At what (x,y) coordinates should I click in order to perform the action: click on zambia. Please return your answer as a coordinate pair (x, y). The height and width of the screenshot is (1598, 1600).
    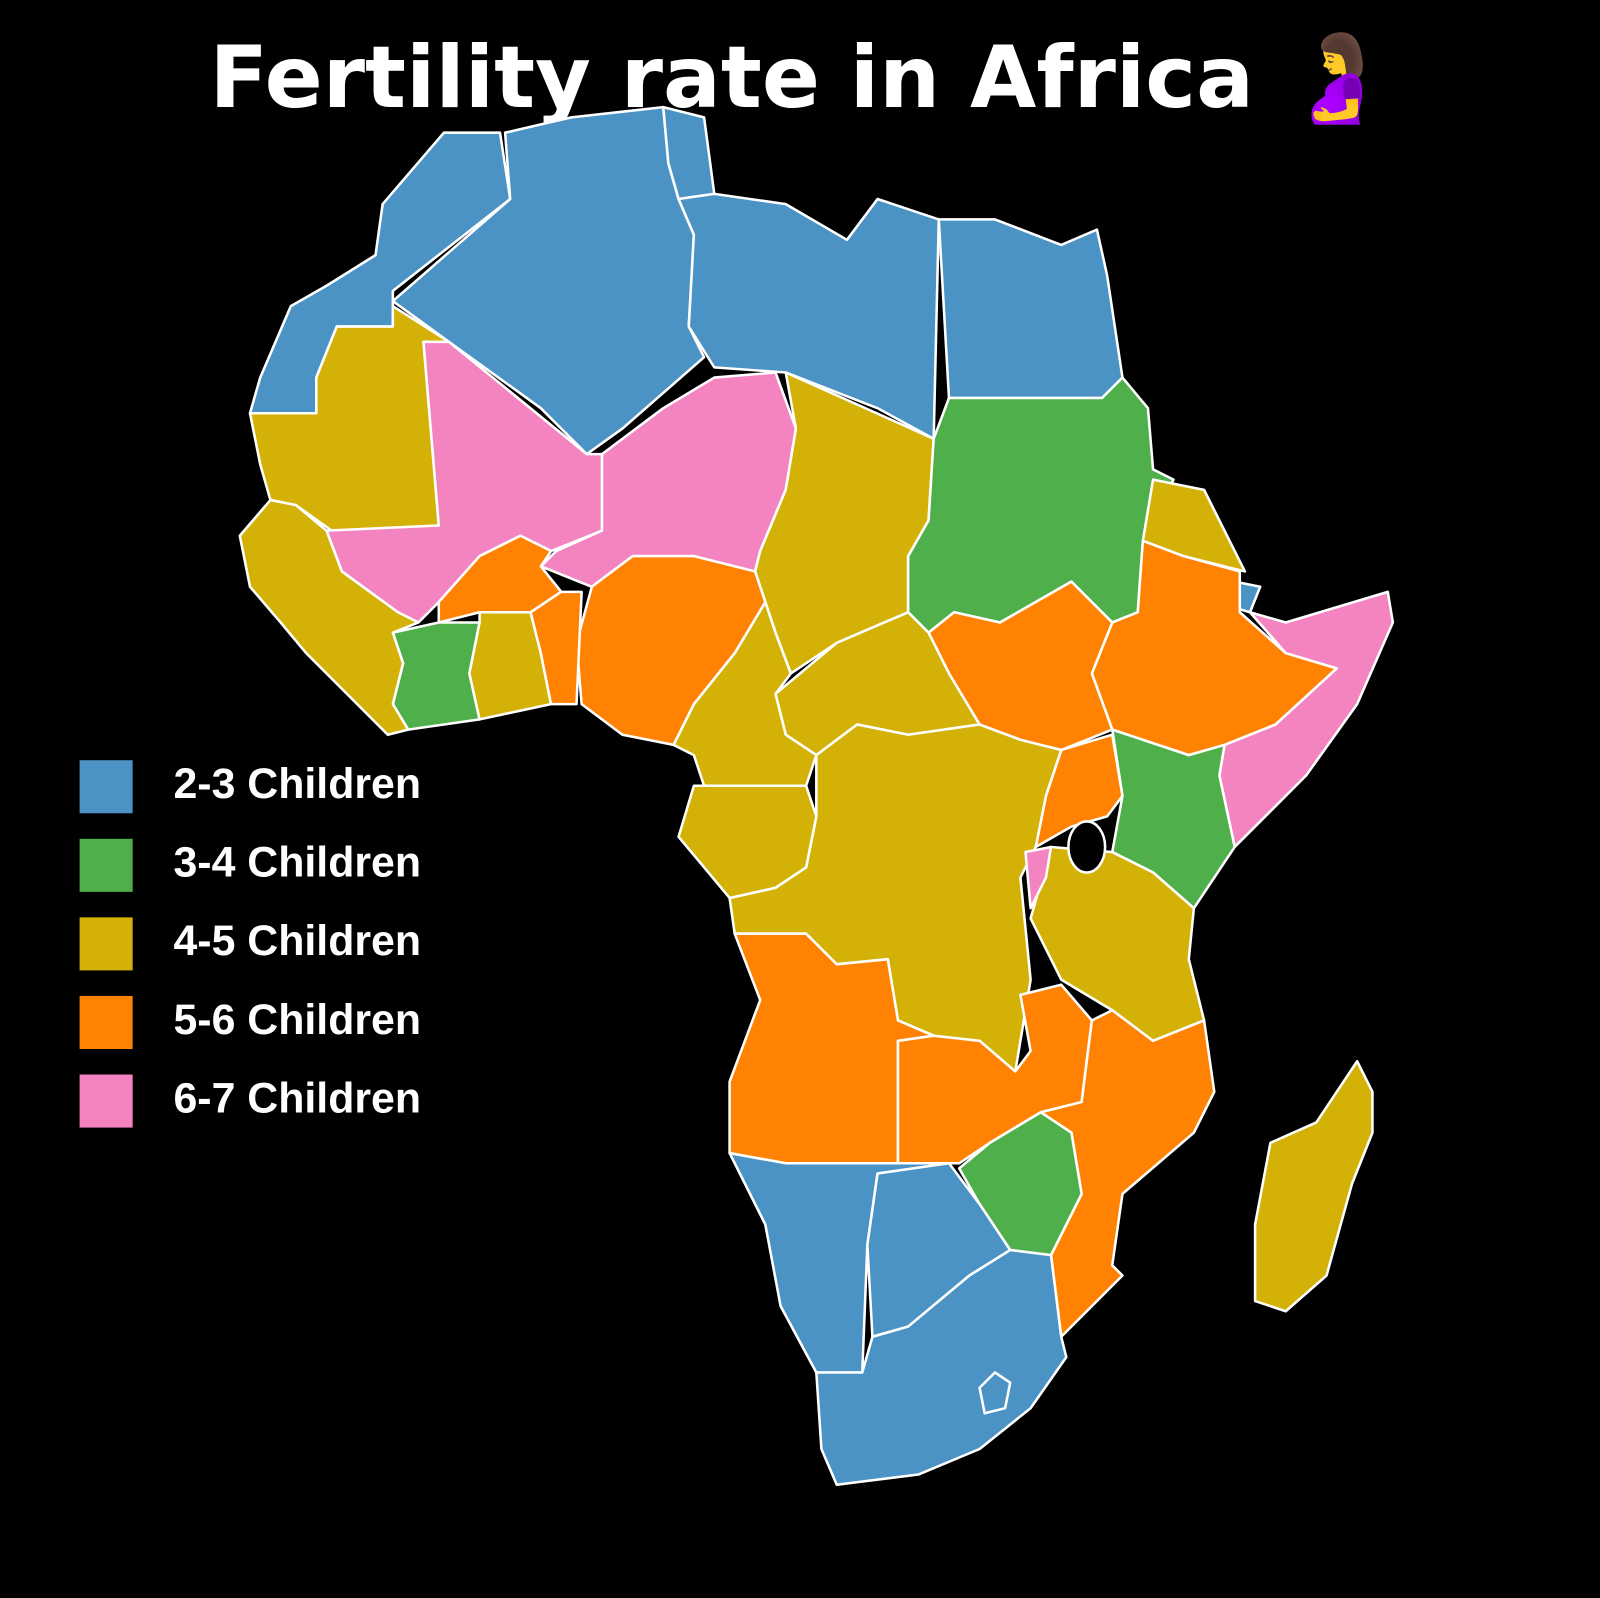
    Looking at the image, I should click on (995, 1074).